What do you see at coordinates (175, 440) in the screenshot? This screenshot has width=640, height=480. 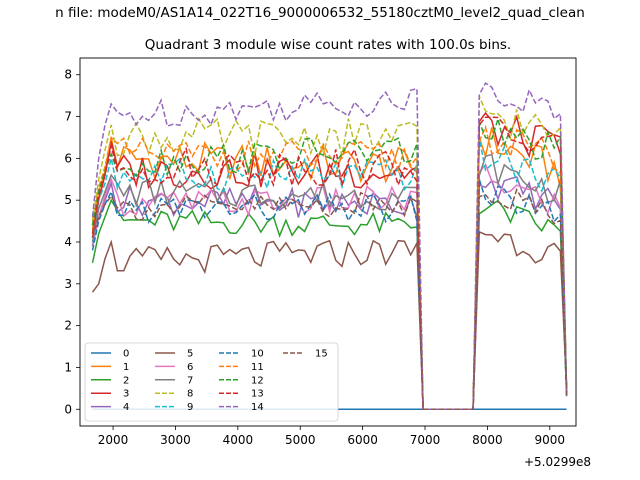 I see `x-tick-label: 3000` at bounding box center [175, 440].